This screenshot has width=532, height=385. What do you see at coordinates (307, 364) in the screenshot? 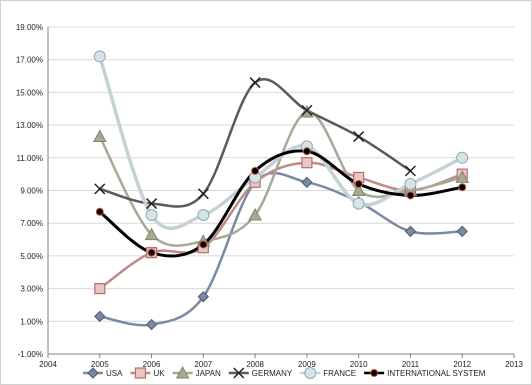
I see `x-tick-label: 2009` at bounding box center [307, 364].